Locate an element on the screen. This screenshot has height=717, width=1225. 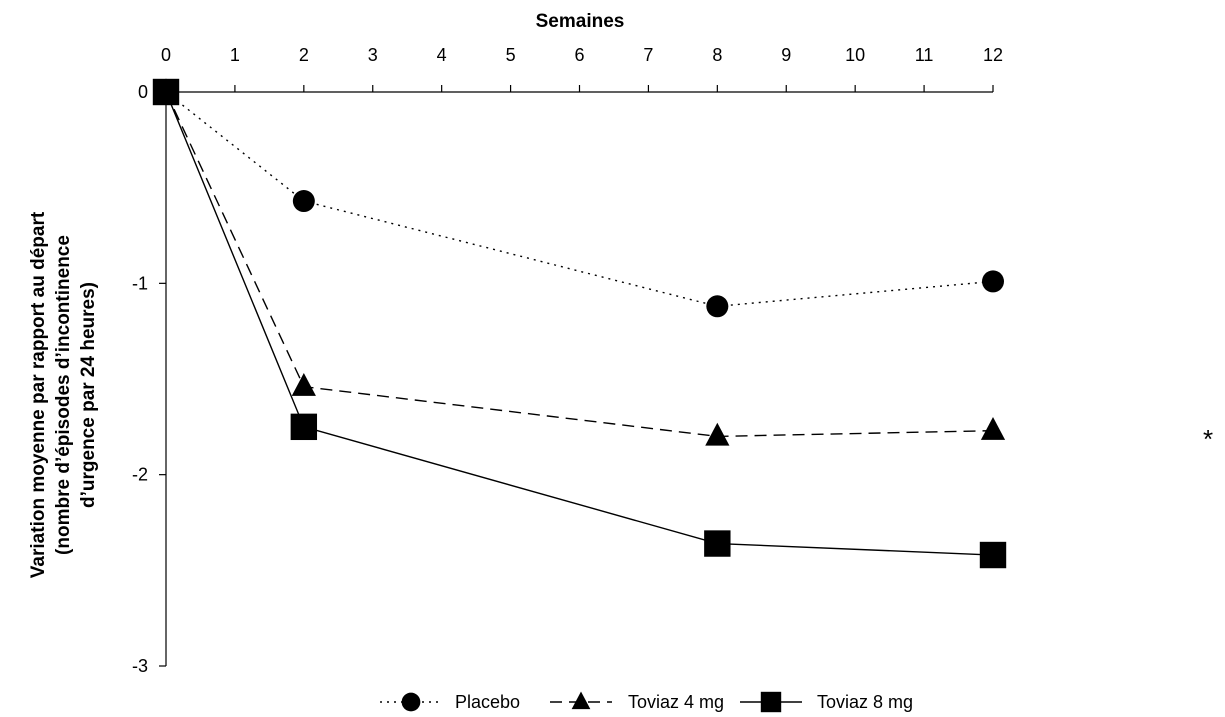
y-tick-label: -2 is located at coordinates (140, 475).